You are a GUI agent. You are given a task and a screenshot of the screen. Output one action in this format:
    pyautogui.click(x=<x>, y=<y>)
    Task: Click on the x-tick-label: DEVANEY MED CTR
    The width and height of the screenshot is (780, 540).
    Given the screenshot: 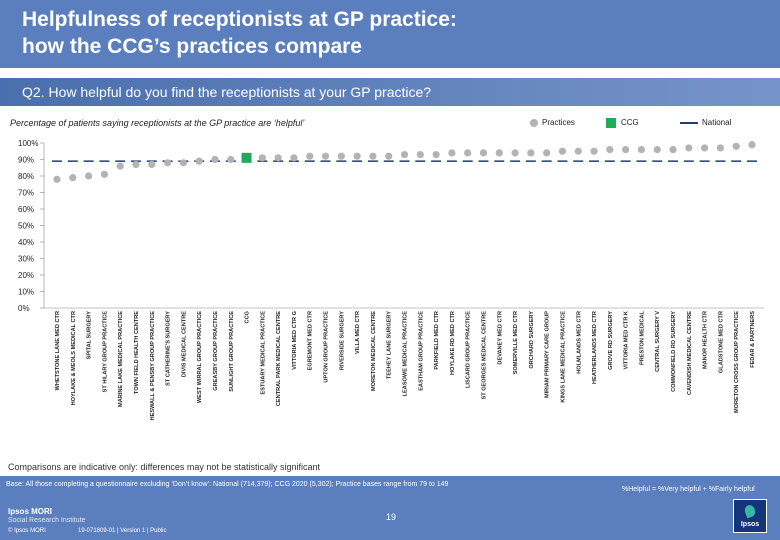 What is the action you would take?
    pyautogui.click(x=500, y=338)
    